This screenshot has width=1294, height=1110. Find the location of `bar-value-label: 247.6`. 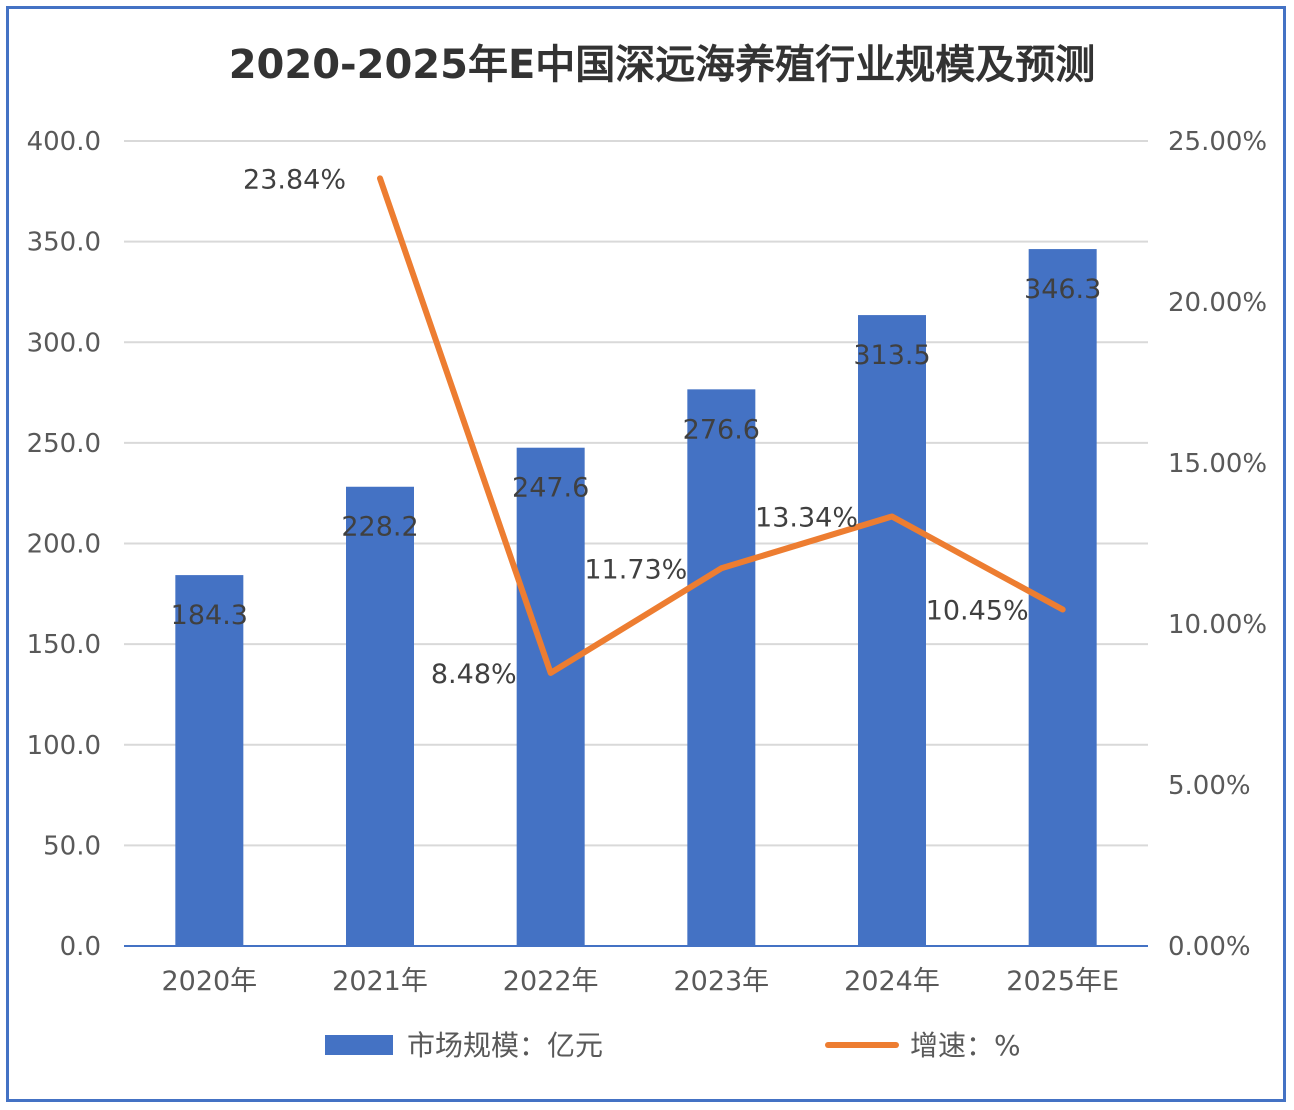

bar-value-label: 247.6 is located at coordinates (550, 488).